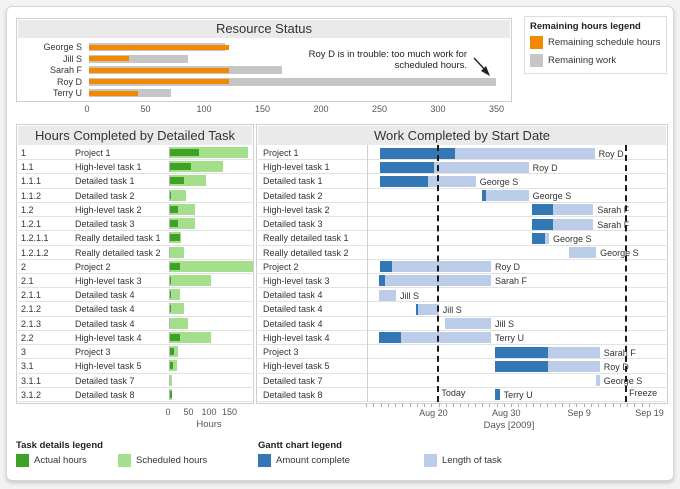 This screenshot has width=680, height=489. Describe the element at coordinates (204, 109) in the screenshot. I see `resource-tick-label: 100` at that location.